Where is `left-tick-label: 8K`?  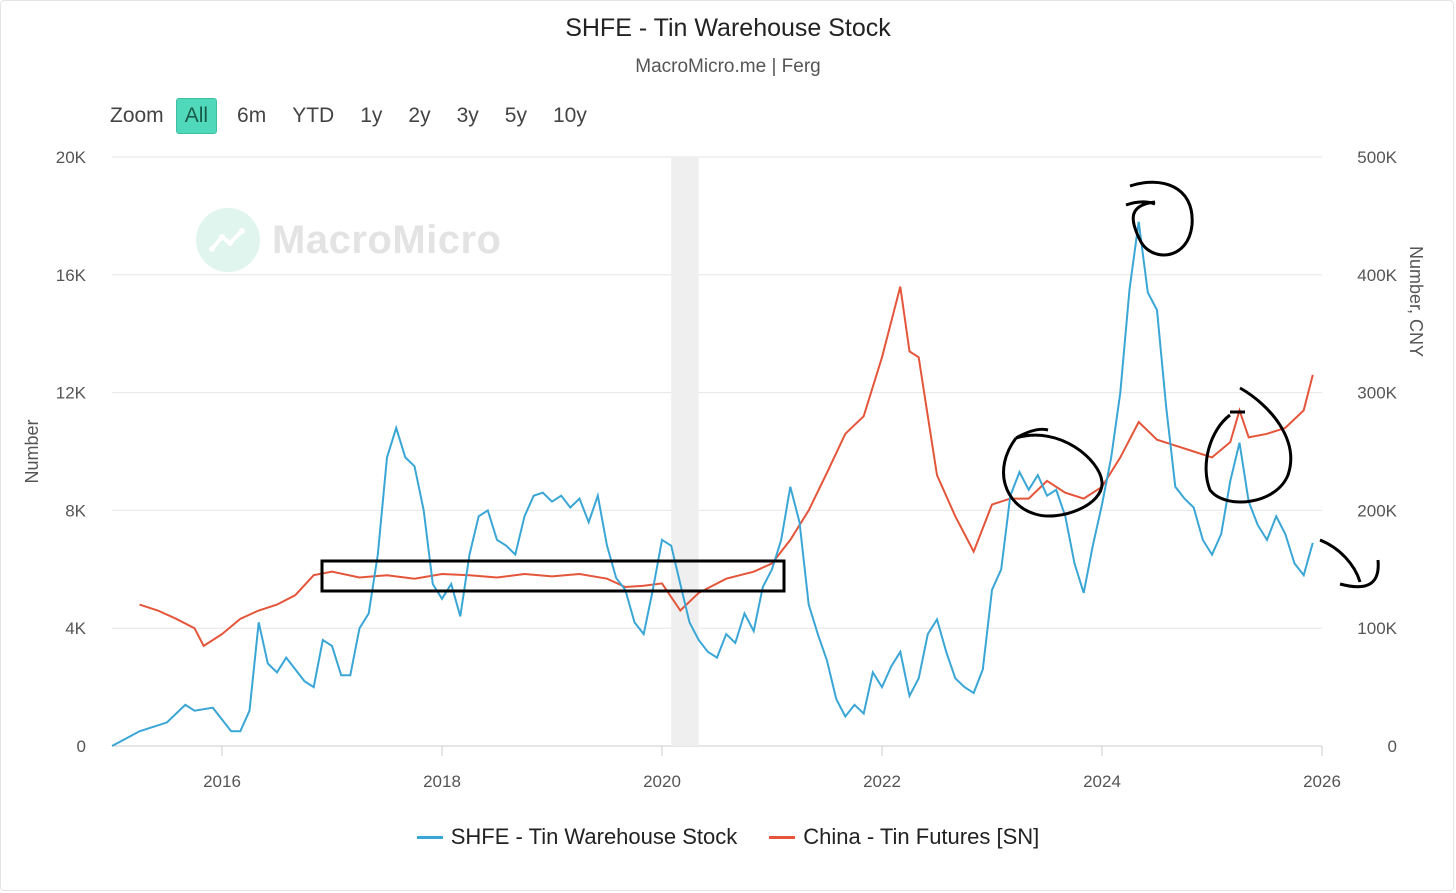
left-tick-label: 8K is located at coordinates (75, 510).